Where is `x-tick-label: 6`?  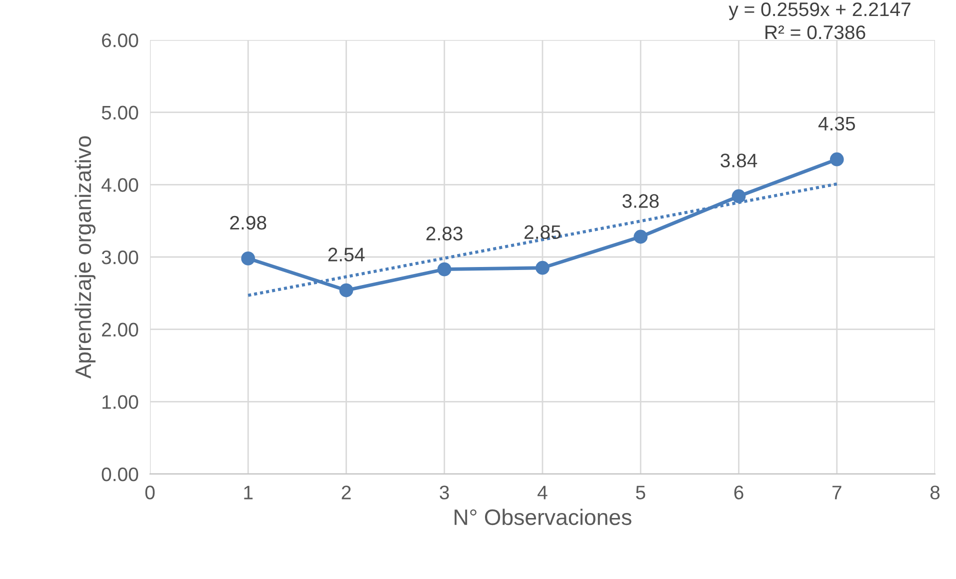 x-tick-label: 6 is located at coordinates (739, 493).